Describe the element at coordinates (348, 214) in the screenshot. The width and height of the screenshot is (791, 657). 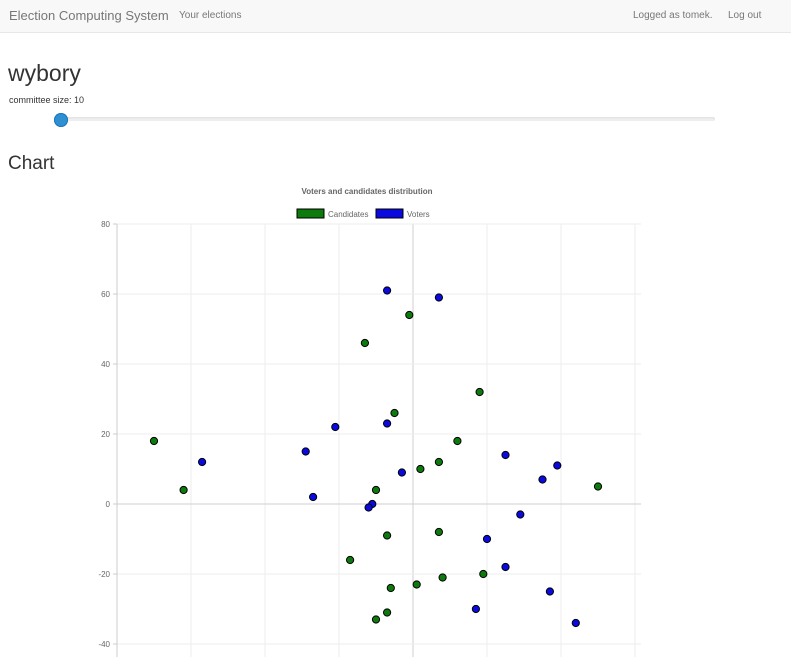
I see `legend-candidates-label: Candidates` at that location.